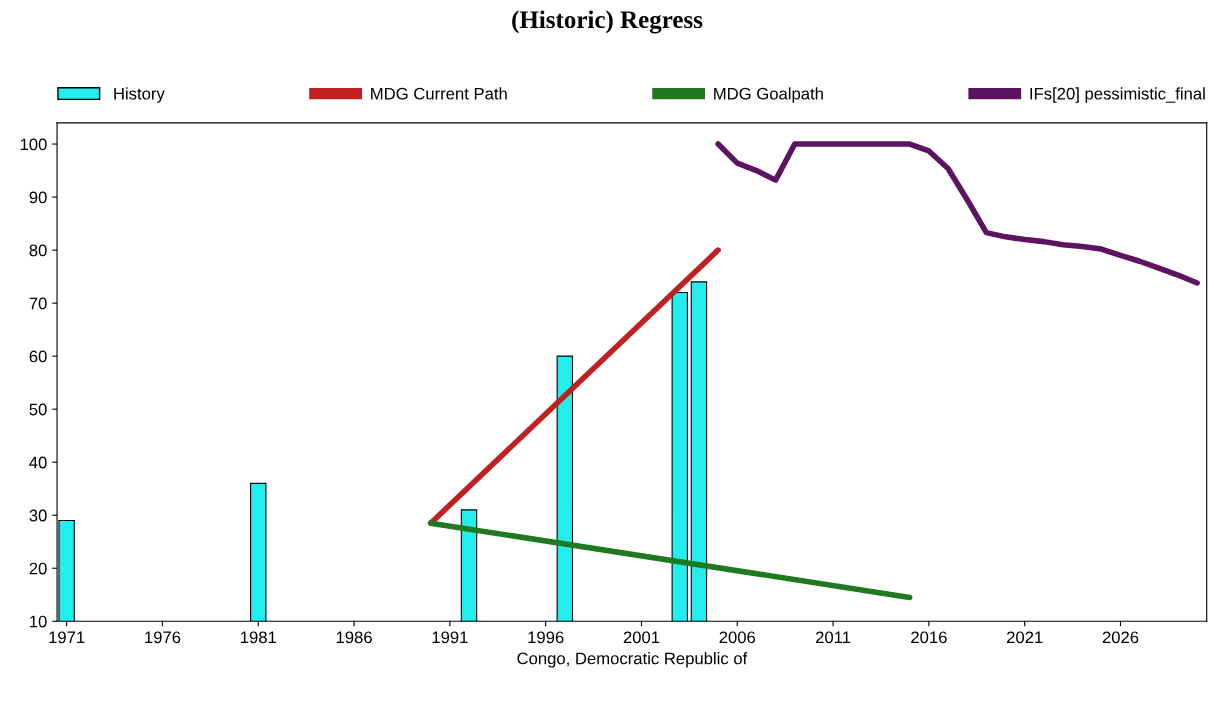 The height and width of the screenshot is (702, 1214). I want to click on legend-label: MDG Goalpath, so click(768, 95).